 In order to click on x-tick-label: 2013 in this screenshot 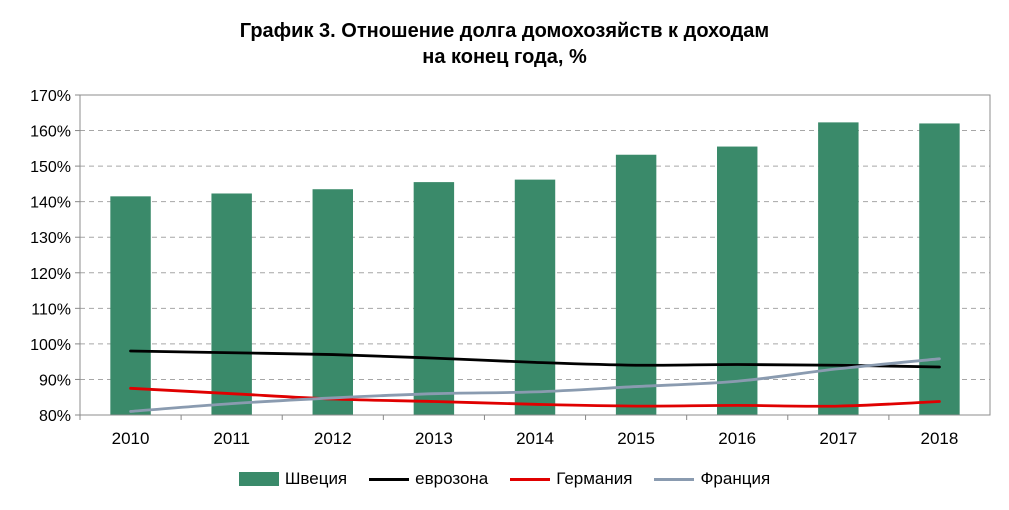, I will do `click(434, 438)`.